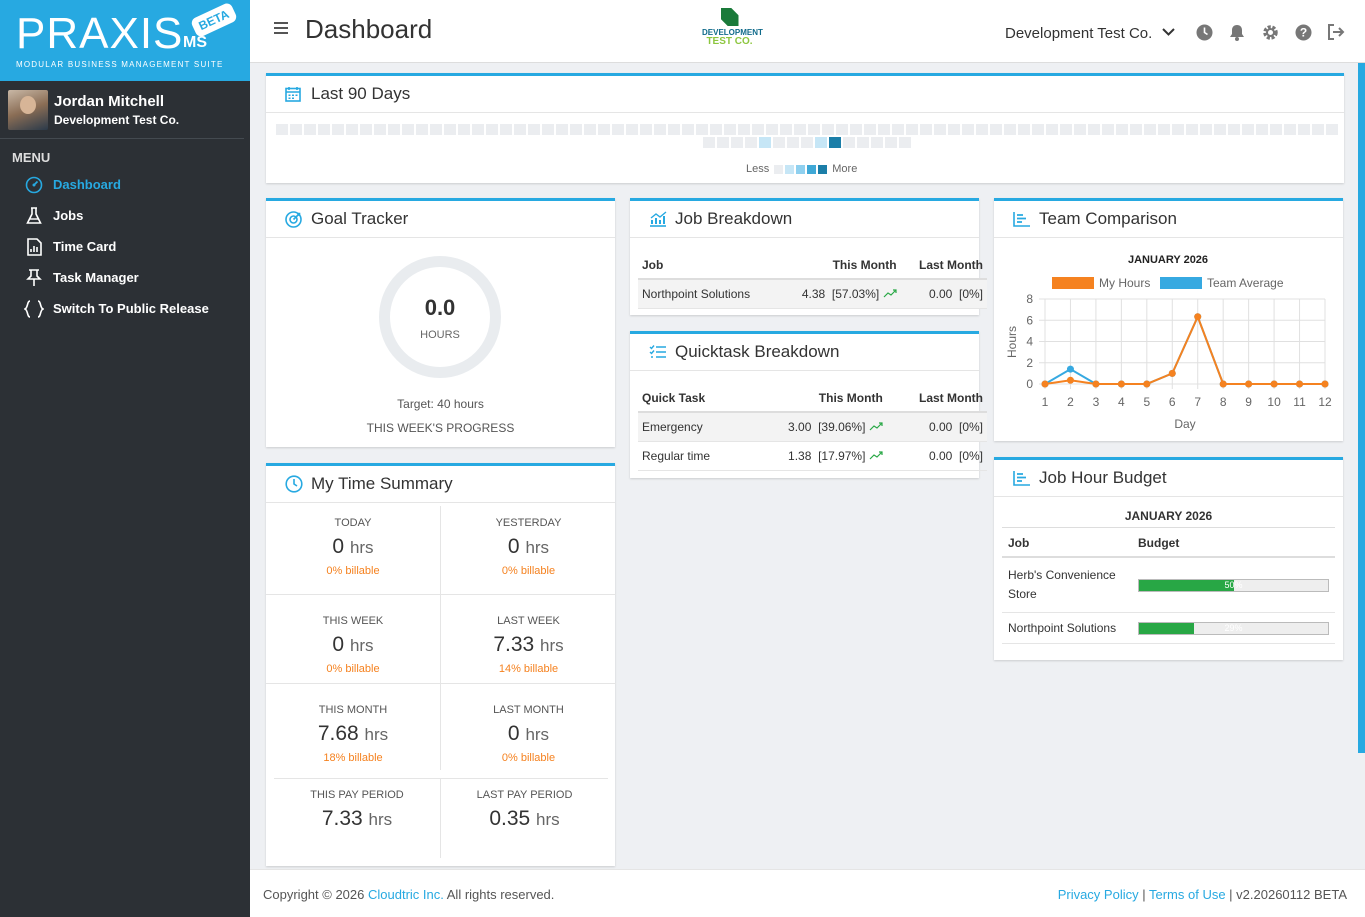 The image size is (1365, 917). Describe the element at coordinates (1098, 894) in the screenshot. I see `privacy-policy-link: Privacy Policy` at that location.